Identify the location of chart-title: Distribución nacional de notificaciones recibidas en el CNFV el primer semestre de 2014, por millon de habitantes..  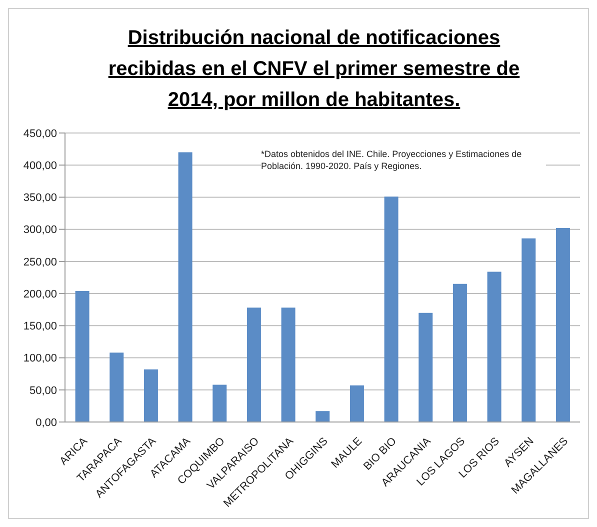
(314, 69).